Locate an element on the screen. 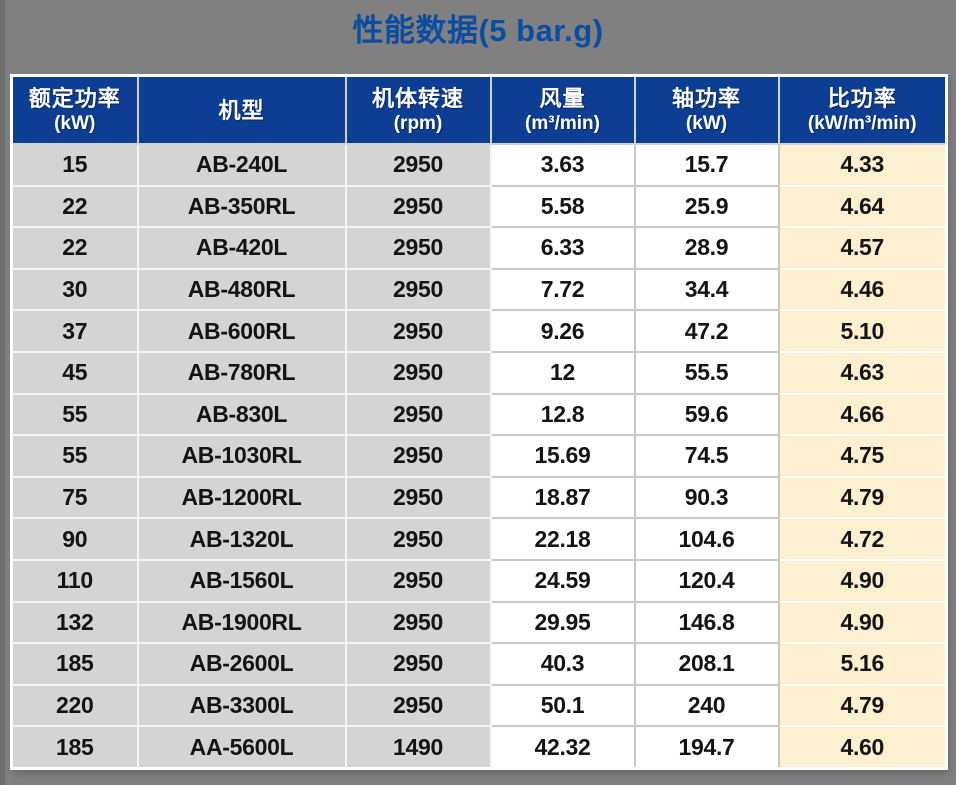  col-header-label: 额定功率 is located at coordinates (74, 98).